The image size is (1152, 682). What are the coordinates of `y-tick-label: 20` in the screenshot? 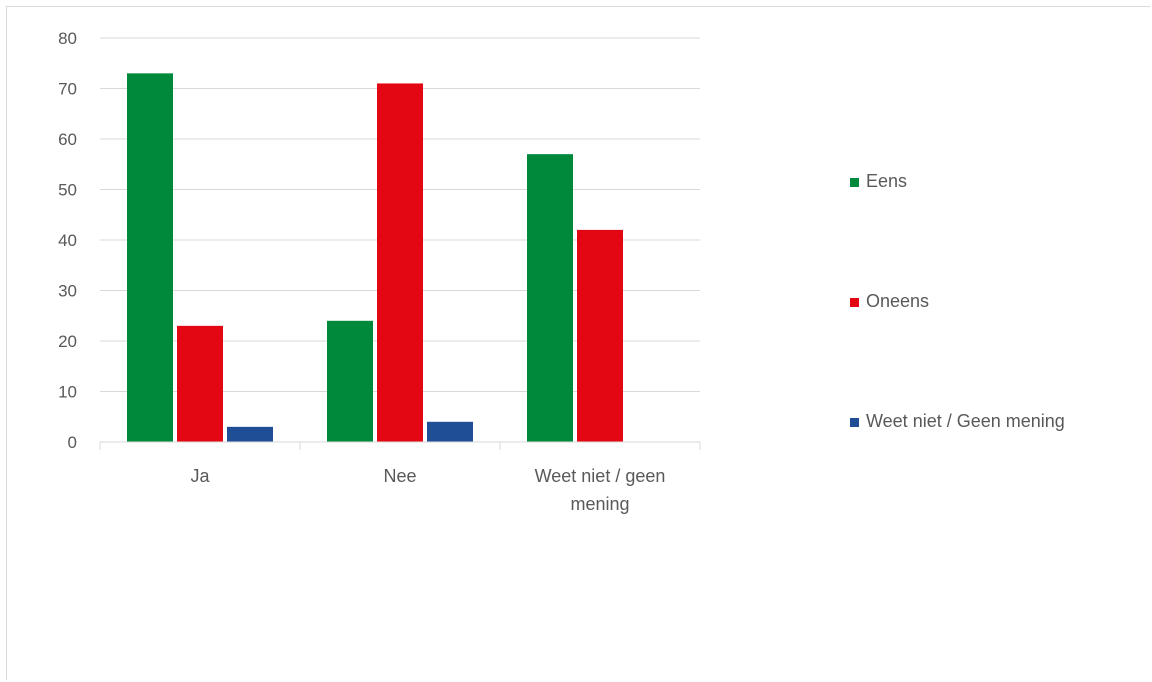 It's located at (67, 341).